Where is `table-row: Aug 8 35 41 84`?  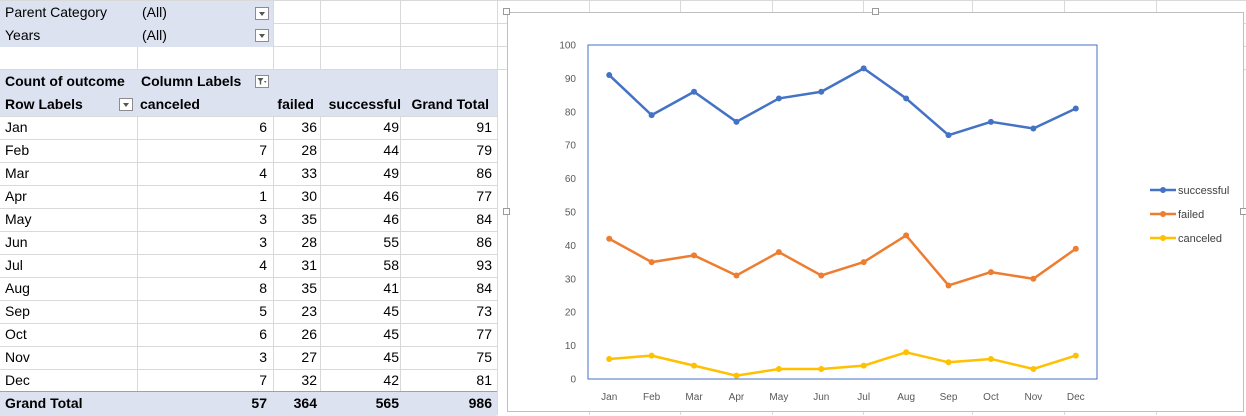 table-row: Aug 8 35 41 84 is located at coordinates (248, 288).